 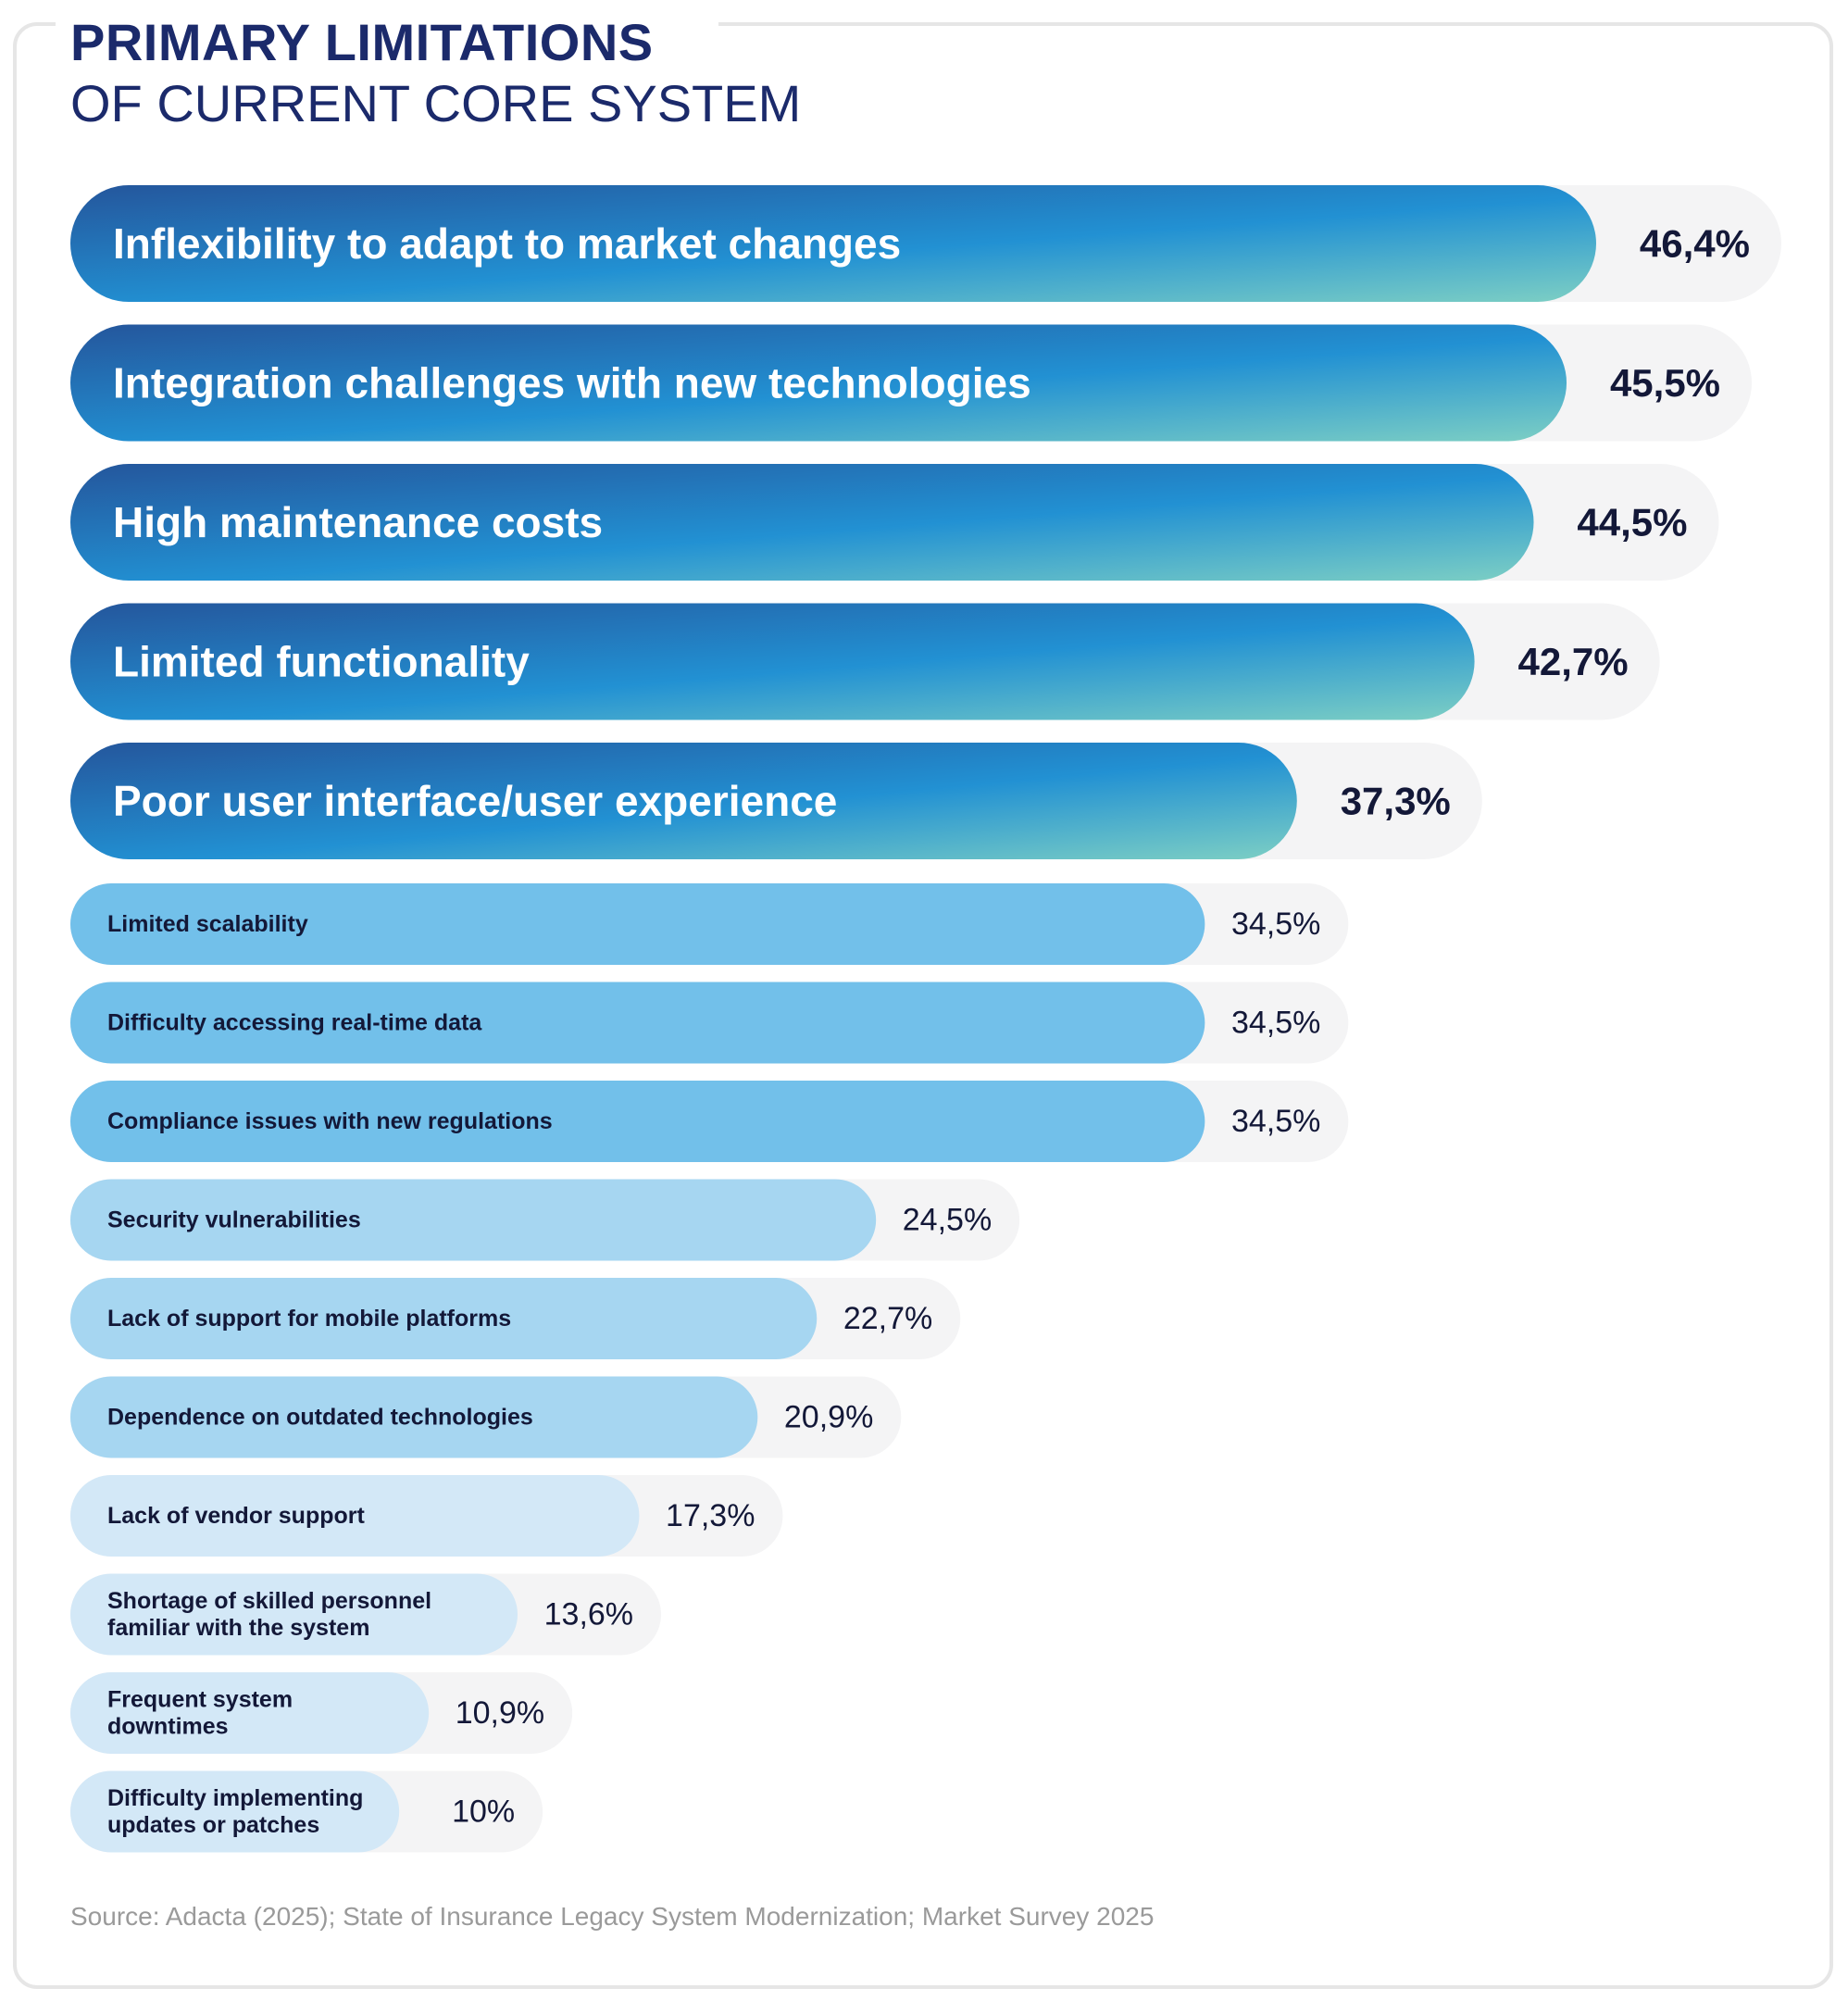 I want to click on bar-row: Limited scalability 34,5%, so click(x=709, y=924).